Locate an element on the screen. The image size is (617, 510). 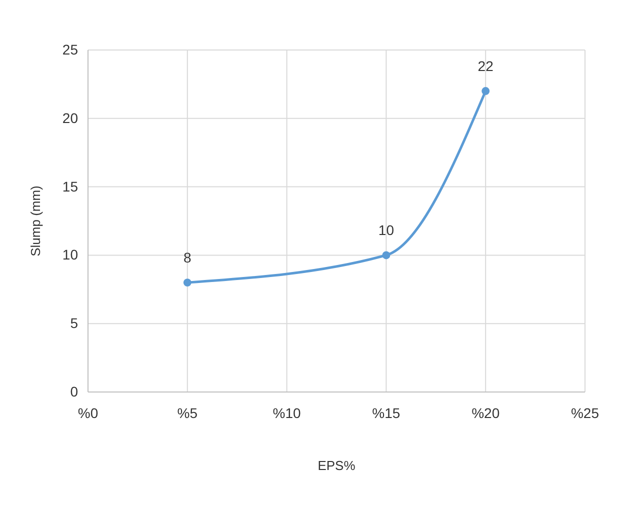
y-tick-label: 0 is located at coordinates (74, 391).